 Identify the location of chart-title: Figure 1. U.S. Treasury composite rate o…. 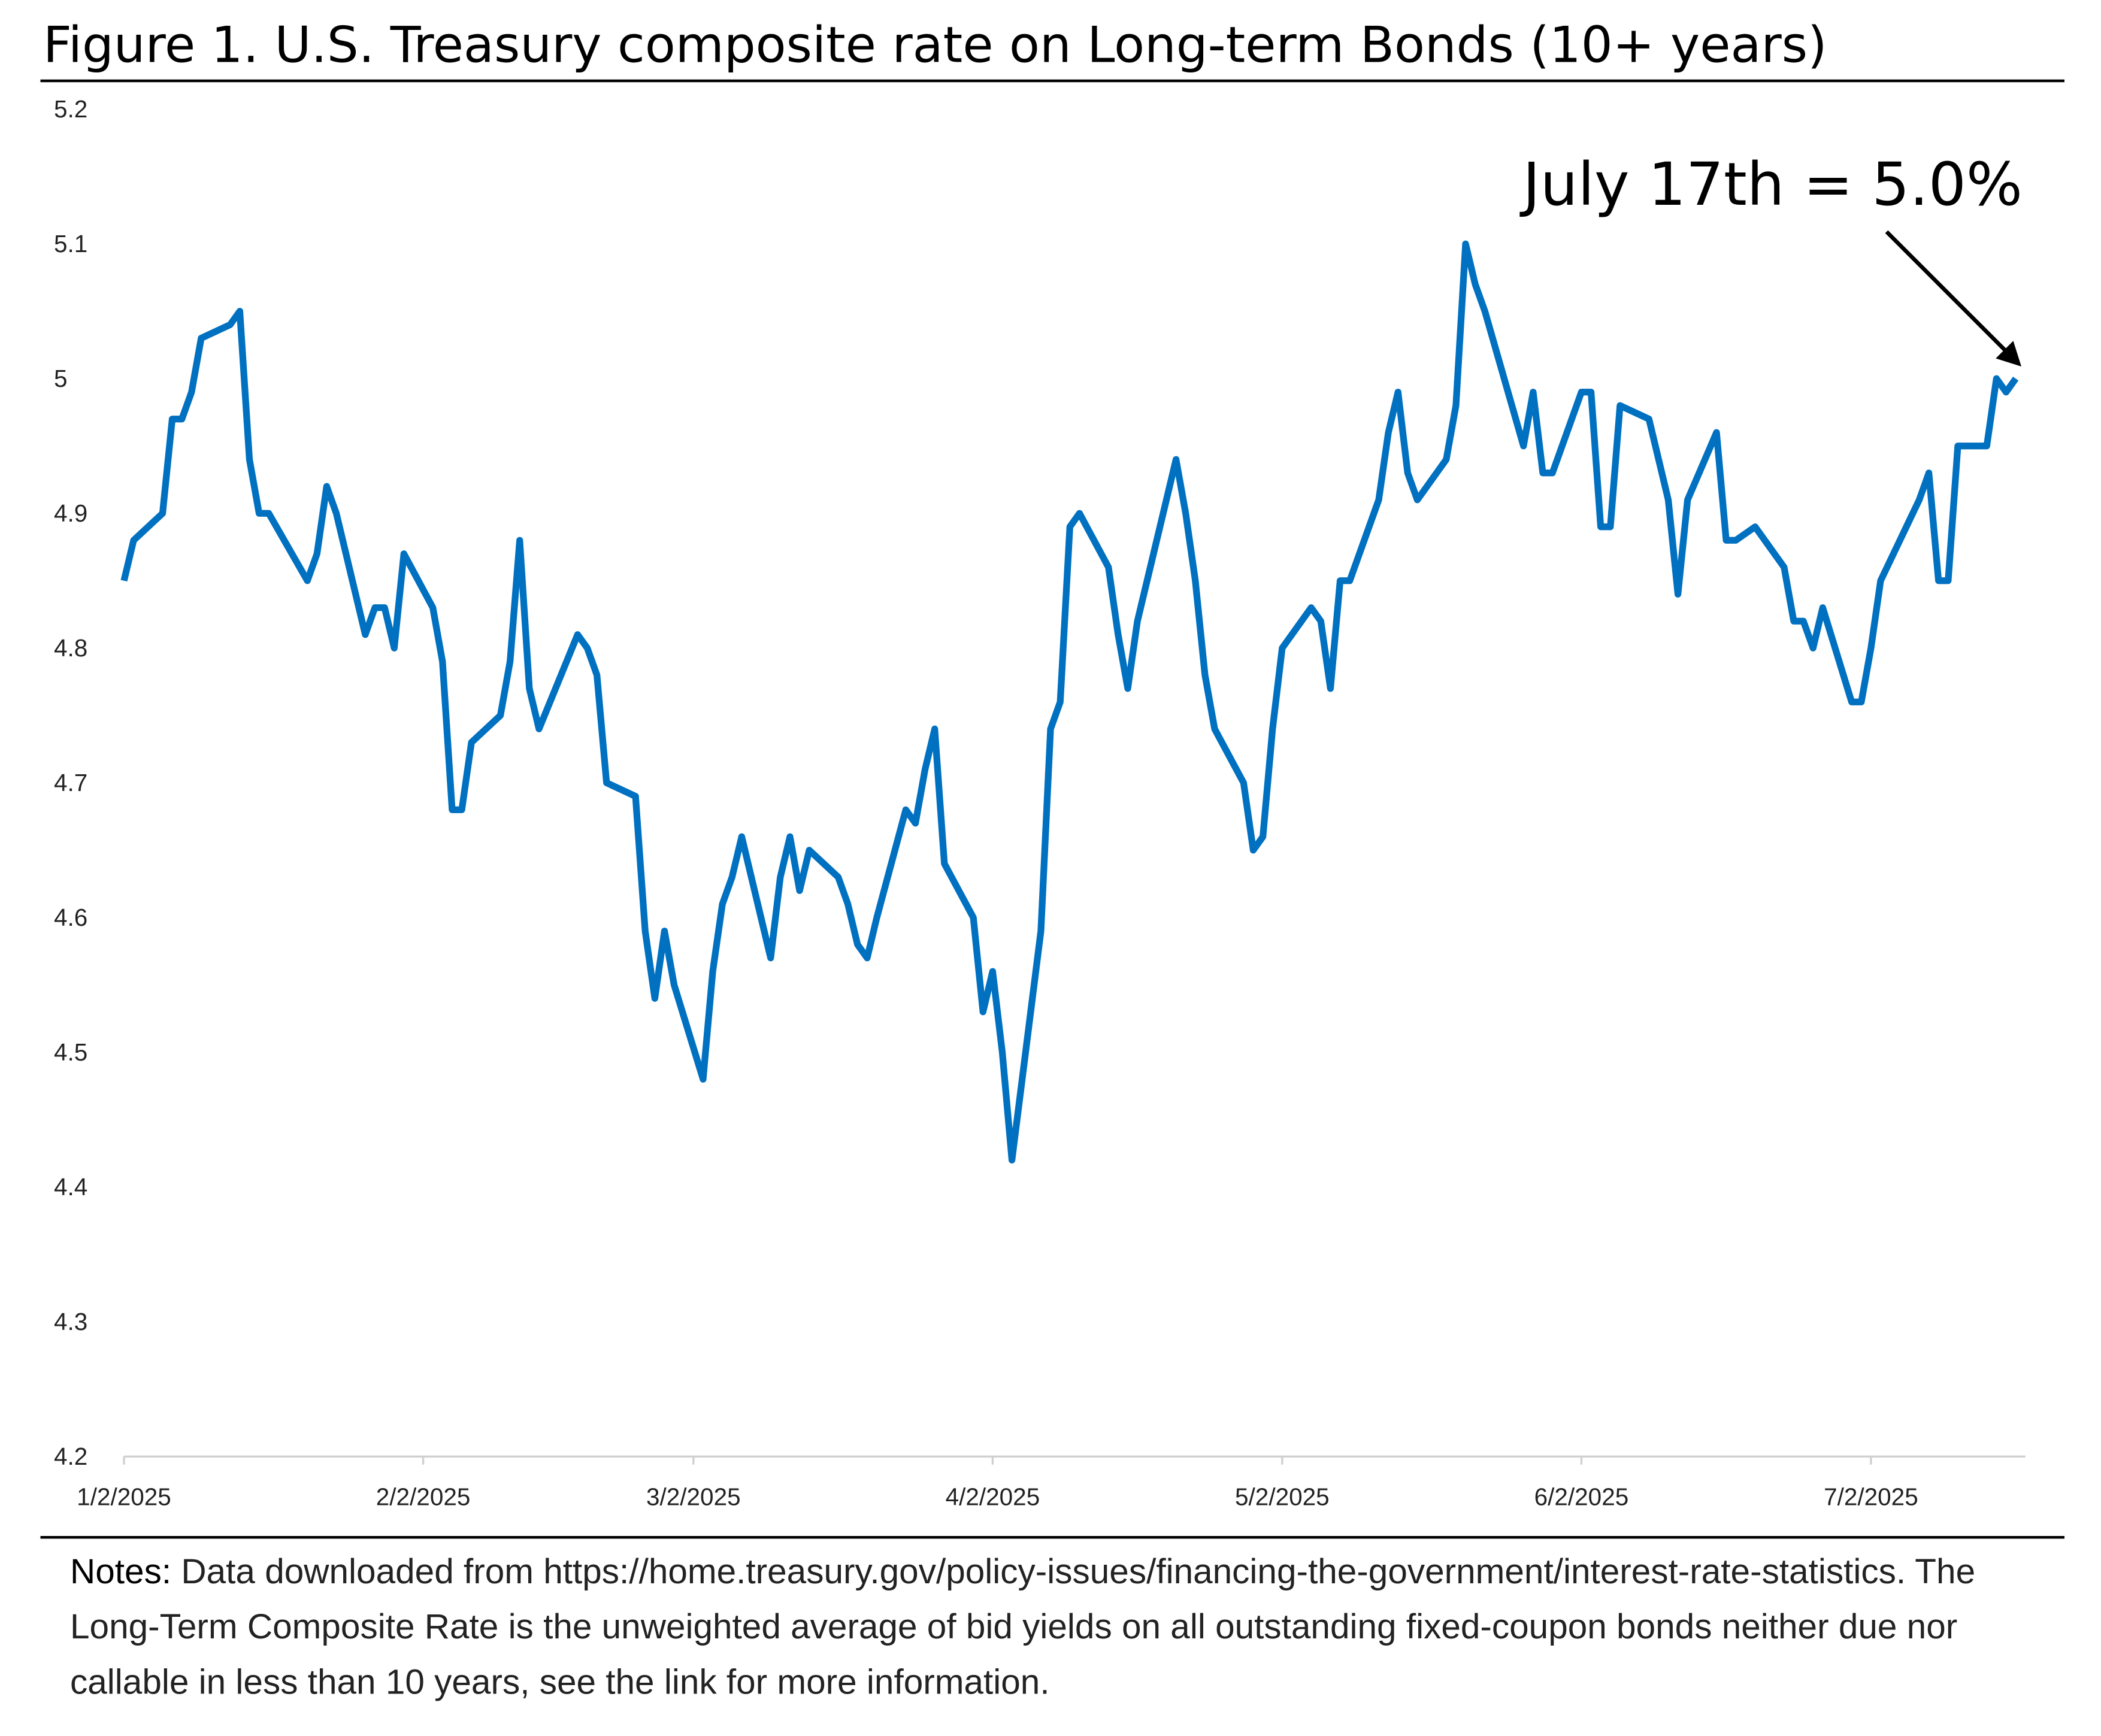
(935, 45).